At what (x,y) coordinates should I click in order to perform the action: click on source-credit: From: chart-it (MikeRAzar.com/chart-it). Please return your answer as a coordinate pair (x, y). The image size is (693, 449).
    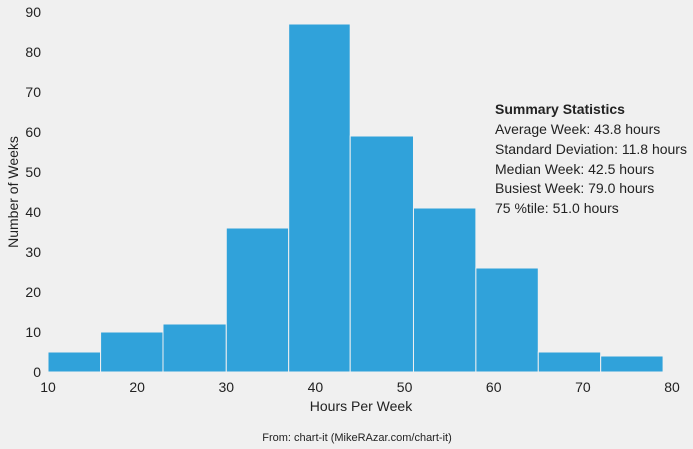
    Looking at the image, I should click on (356, 438).